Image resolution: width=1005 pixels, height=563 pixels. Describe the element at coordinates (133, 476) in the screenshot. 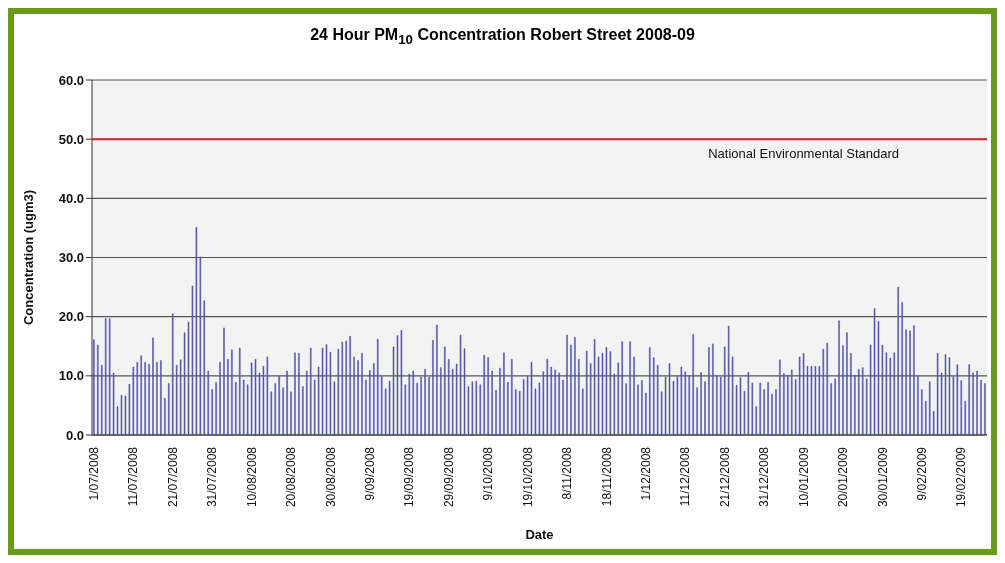

I see `x-tick-label: 11/07/2008` at that location.